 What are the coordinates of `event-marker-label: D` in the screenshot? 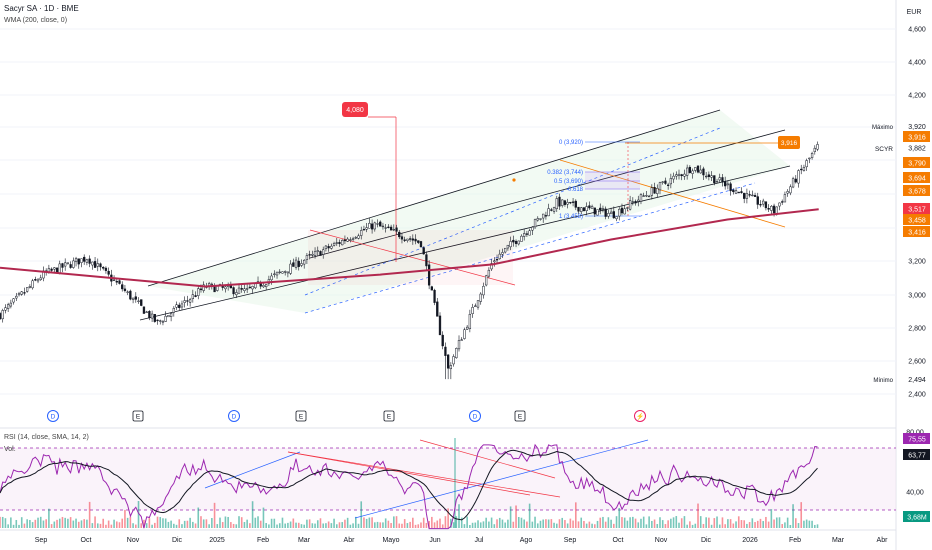 It's located at (234, 417).